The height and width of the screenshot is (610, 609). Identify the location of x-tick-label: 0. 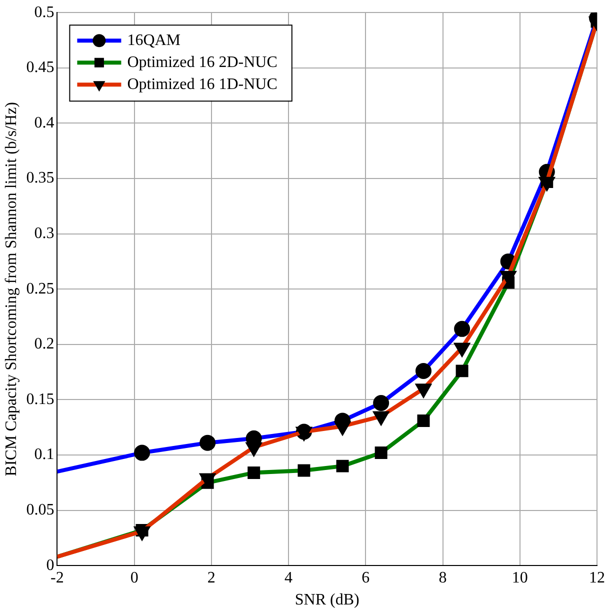
(134, 577).